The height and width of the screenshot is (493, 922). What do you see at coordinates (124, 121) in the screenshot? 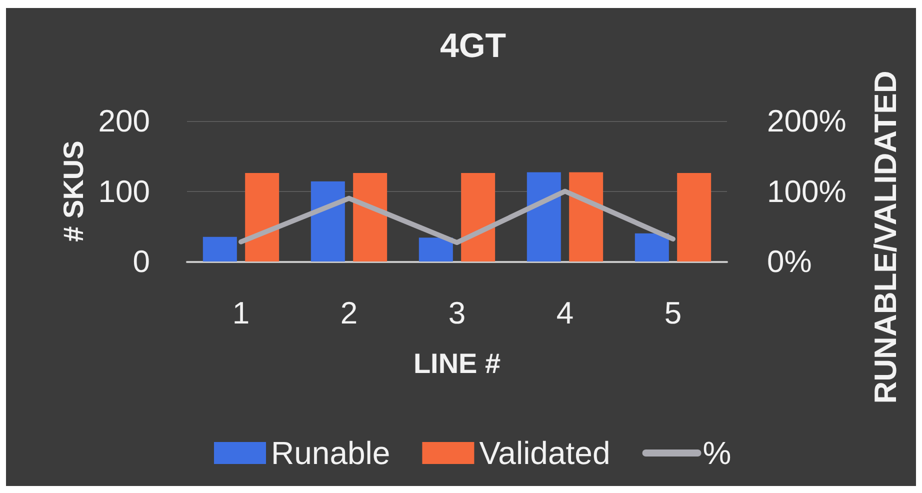
I see `y-tick-label: 200` at bounding box center [124, 121].